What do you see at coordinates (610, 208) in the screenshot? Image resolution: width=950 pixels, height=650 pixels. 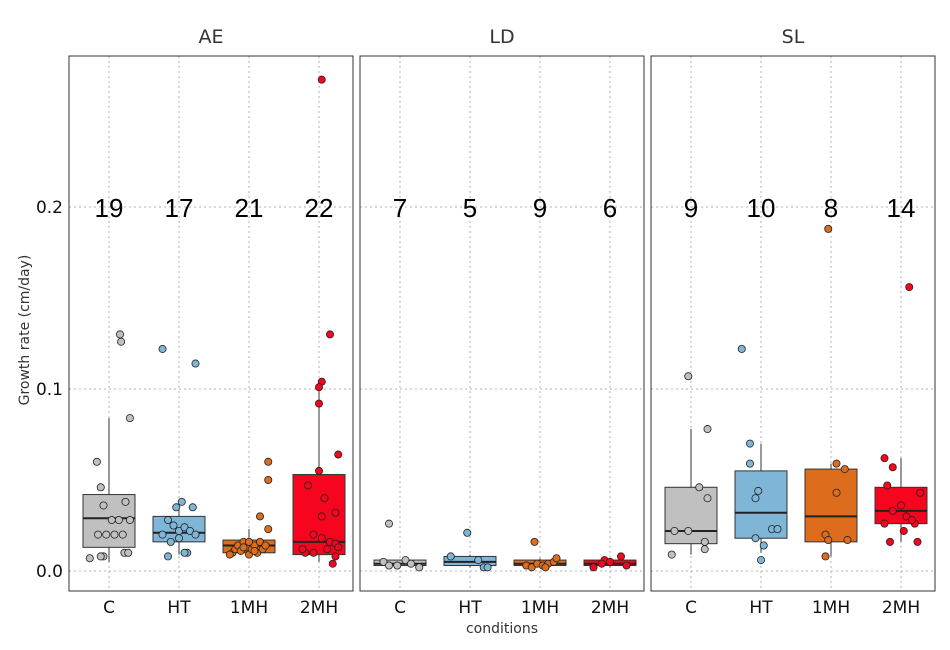 I see `count-label: 6` at bounding box center [610, 208].